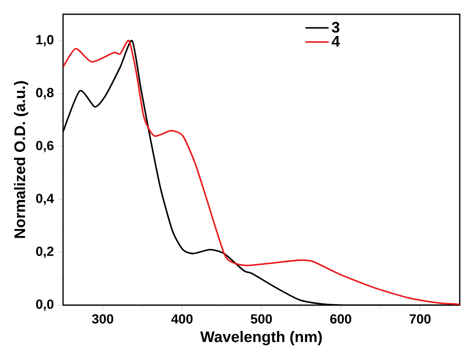 Image resolution: width=474 pixels, height=356 pixels. What do you see at coordinates (420, 319) in the screenshot?
I see `x-tick-label: 700` at bounding box center [420, 319].